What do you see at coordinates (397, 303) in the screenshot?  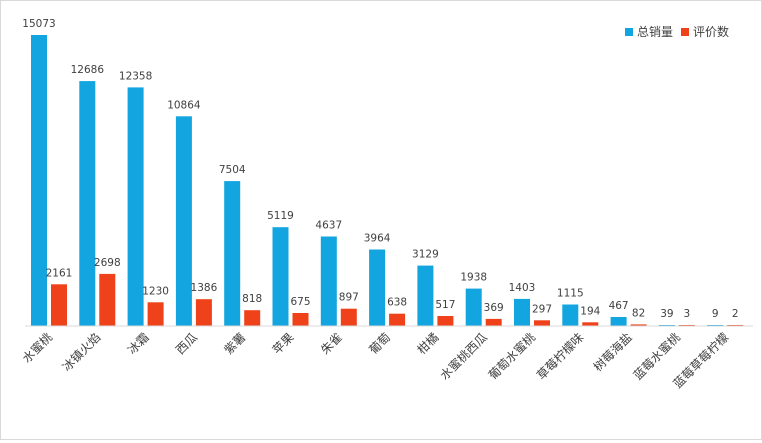 I see `data-label-reviews-7: 638` at bounding box center [397, 303].